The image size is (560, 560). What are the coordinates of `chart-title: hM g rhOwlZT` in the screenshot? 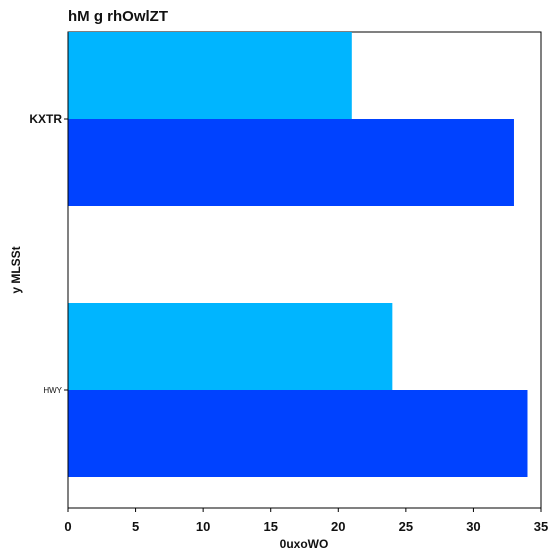 It's located at (118, 16).